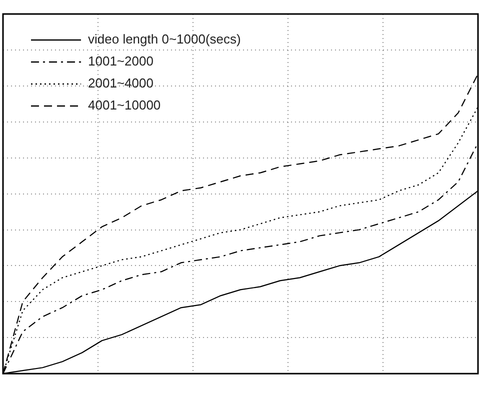 This screenshot has width=481, height=396. What do you see at coordinates (121, 83) in the screenshot?
I see `legend-label: 2001~4000` at bounding box center [121, 83].